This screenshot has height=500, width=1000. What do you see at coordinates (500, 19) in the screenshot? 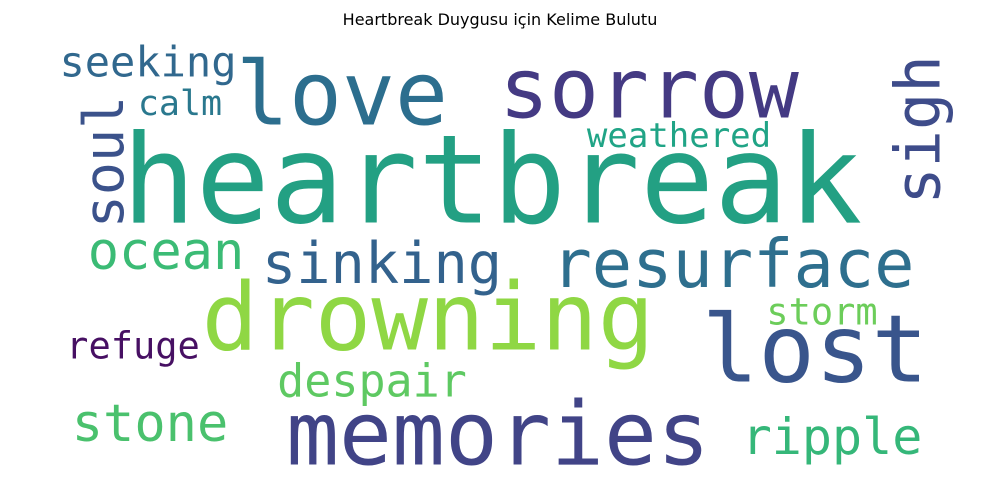
I see `chart-title: Heartbreak Duygusu için Kelime Bulutu` at bounding box center [500, 19].